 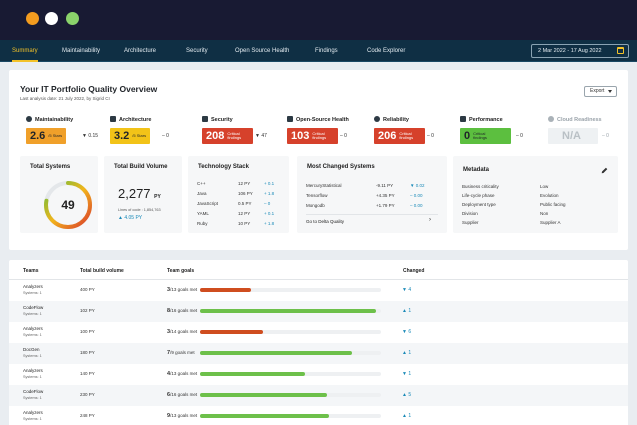 I want to click on changed-system-volume: +4.35 PY, so click(x=385, y=195).